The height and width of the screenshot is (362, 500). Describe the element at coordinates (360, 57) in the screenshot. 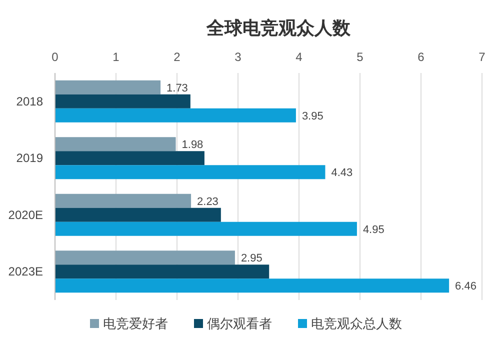

I see `x-tick-label: 5` at that location.